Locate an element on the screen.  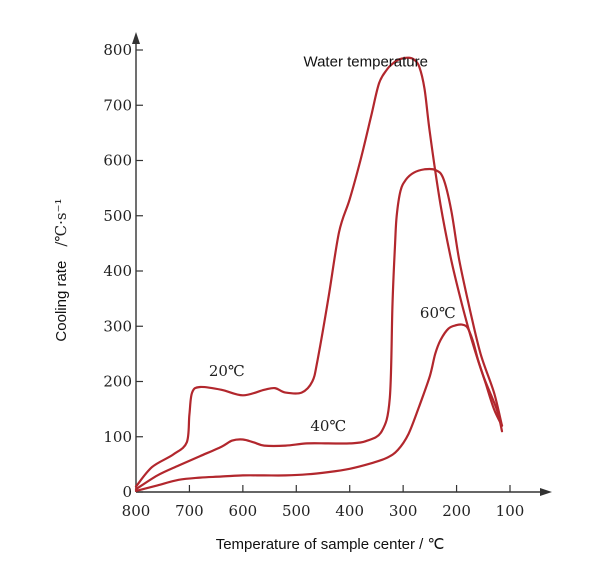
y-tick-label: 200 is located at coordinates (117, 382).